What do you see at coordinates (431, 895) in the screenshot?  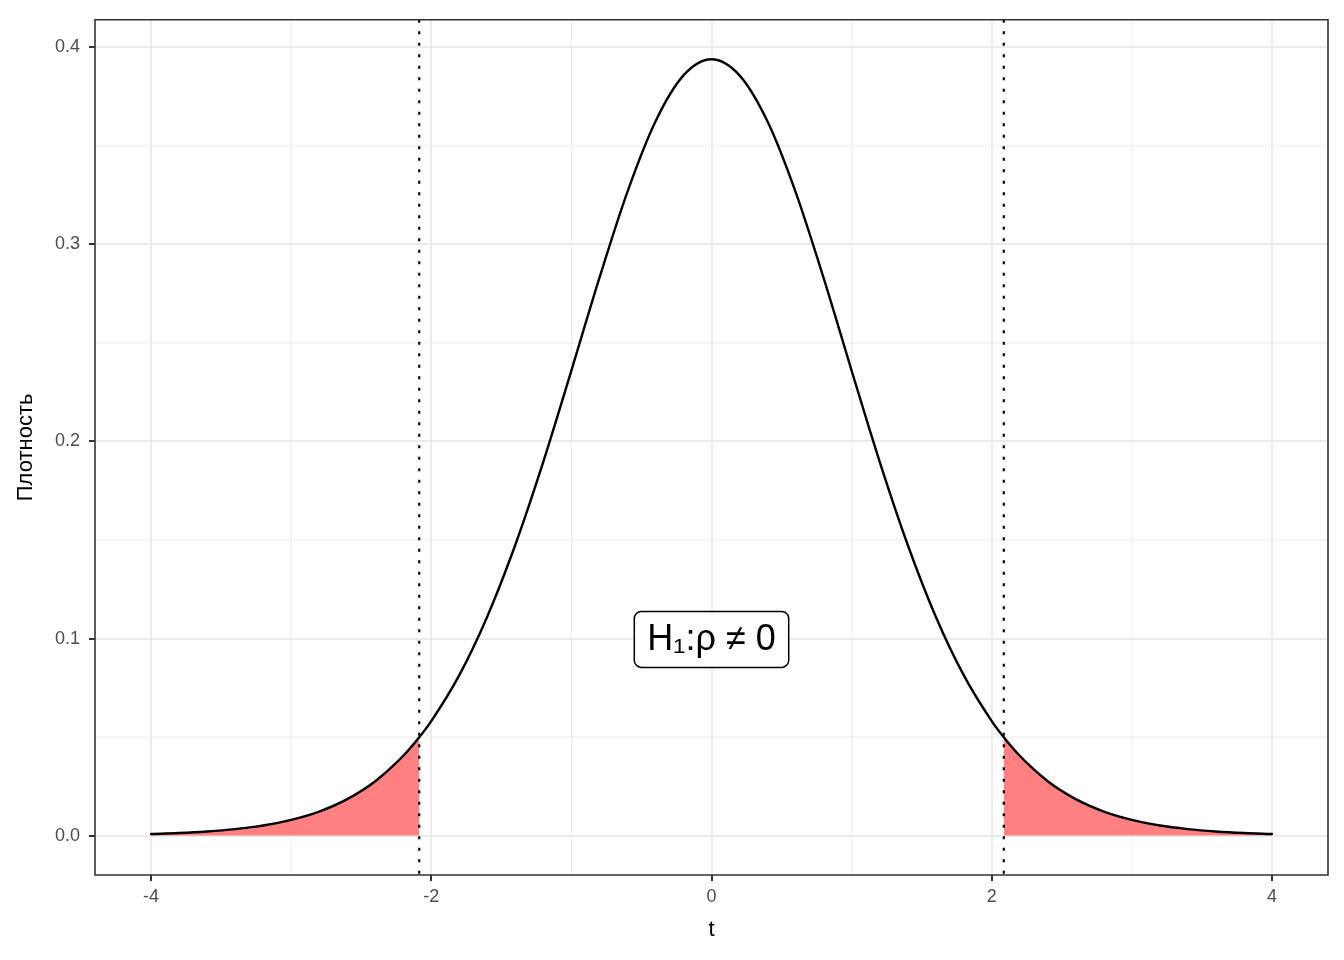 I see `x-tick-label: -2` at bounding box center [431, 895].